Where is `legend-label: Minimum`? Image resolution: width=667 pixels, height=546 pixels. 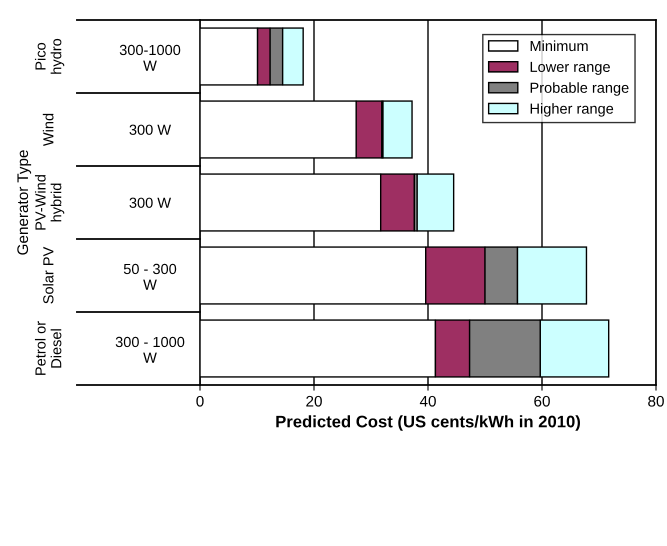
legend-label: Minimum is located at coordinates (559, 46).